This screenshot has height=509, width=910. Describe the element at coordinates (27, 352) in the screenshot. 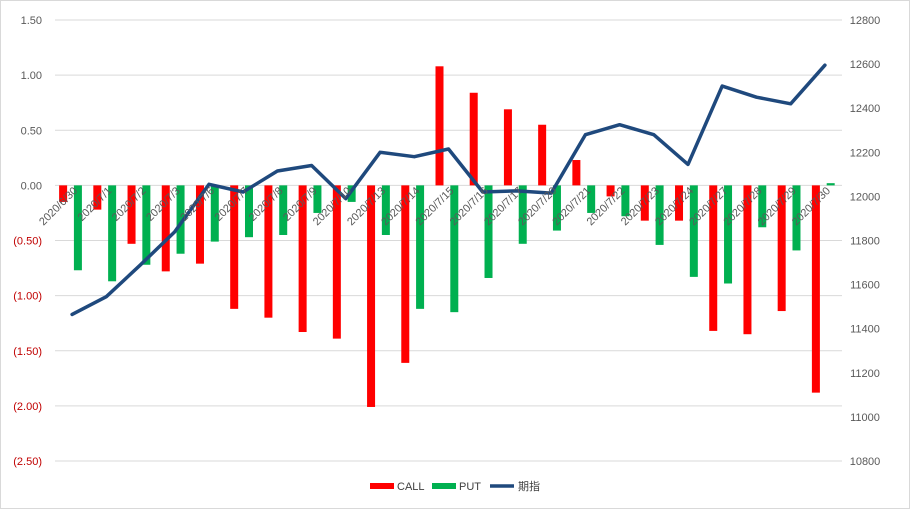

I see `left-tick-label: (1.50)` at that location.